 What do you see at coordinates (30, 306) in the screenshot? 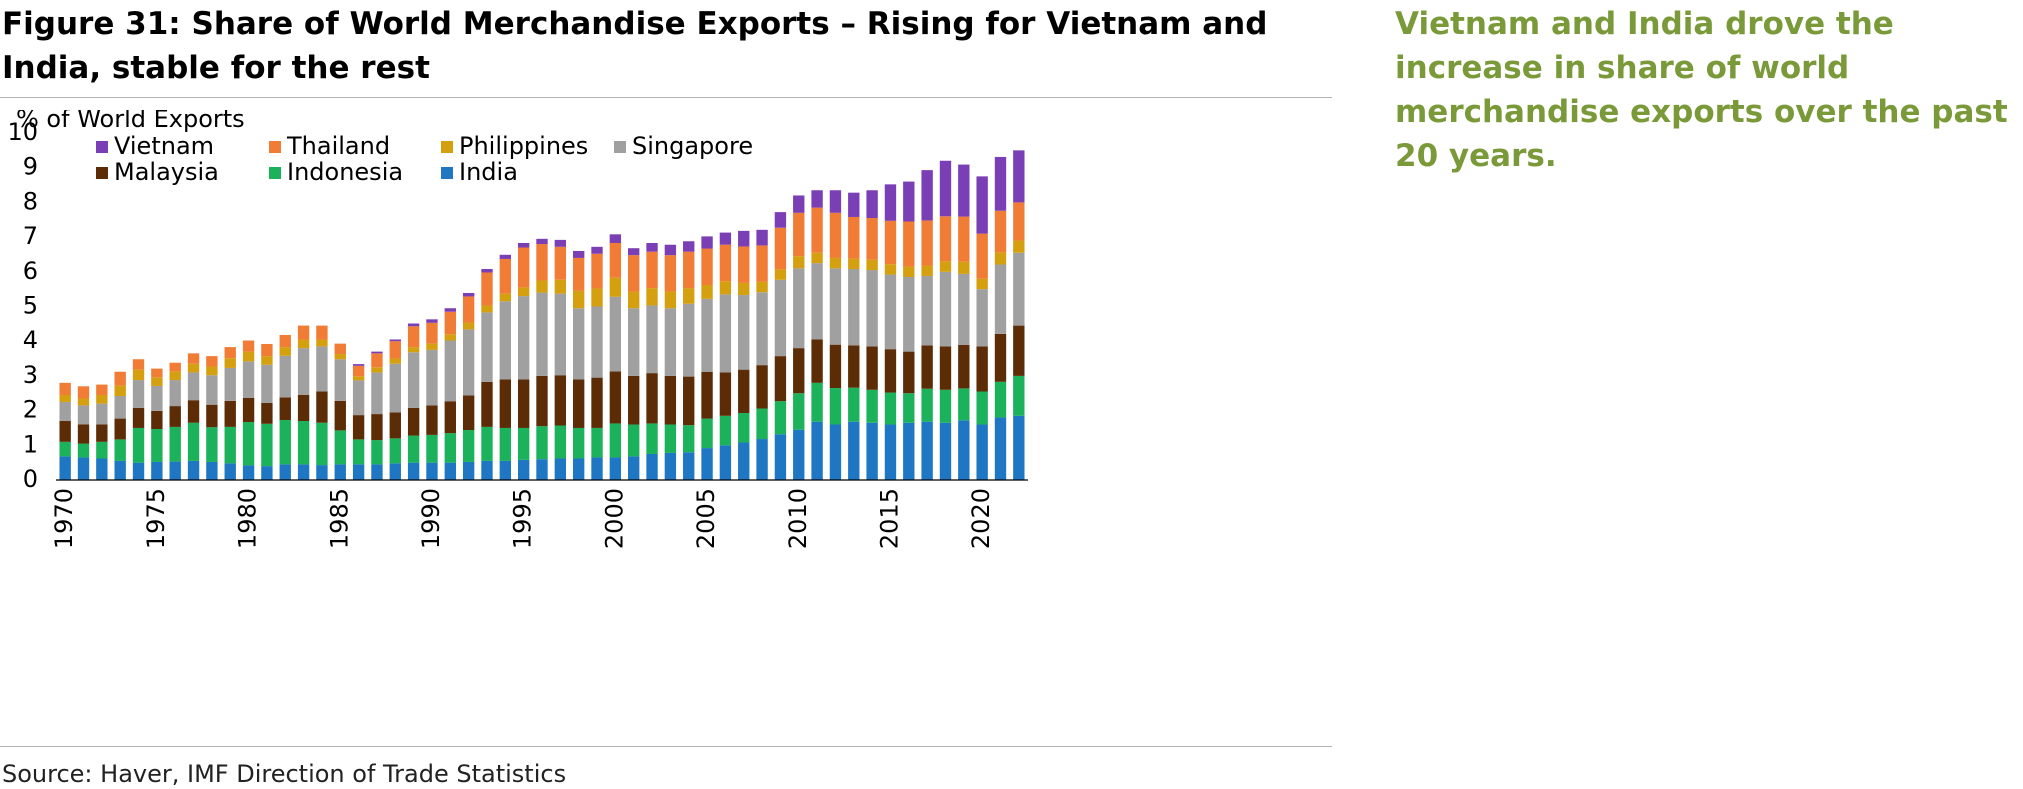
I see `y-tick-label: 5` at bounding box center [30, 306].